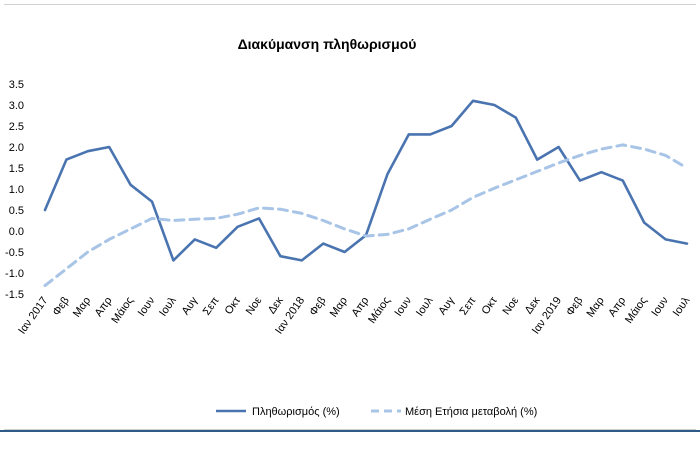  Describe the element at coordinates (33, 316) in the screenshot. I see `x-tick-label: Ιαν 2017` at that location.